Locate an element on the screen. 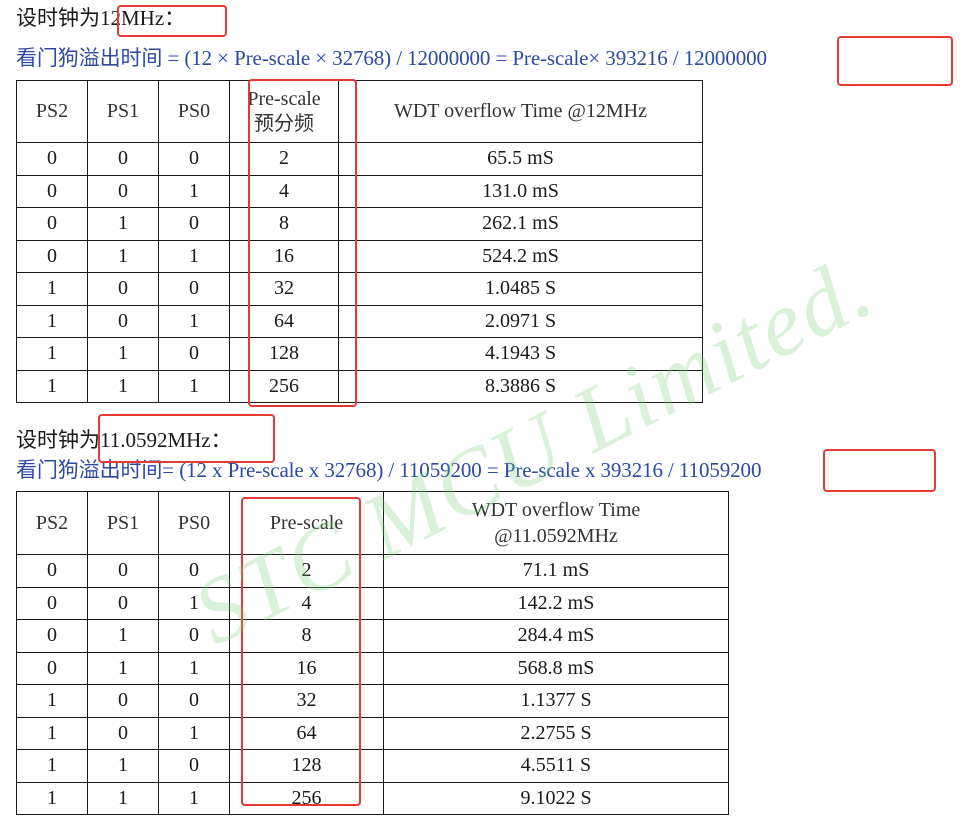 This screenshot has height=828, width=964. cell-prescale: 128 is located at coordinates (306, 766).